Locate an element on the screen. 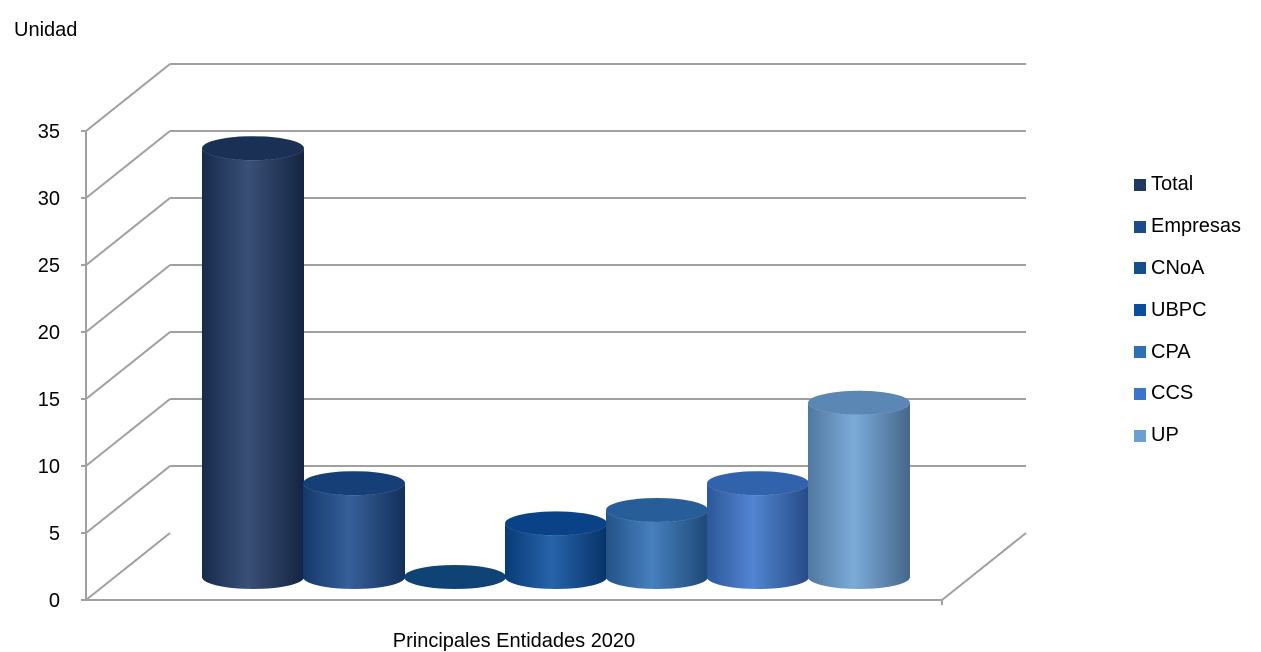  y-tick-label: 0 is located at coordinates (54, 601).